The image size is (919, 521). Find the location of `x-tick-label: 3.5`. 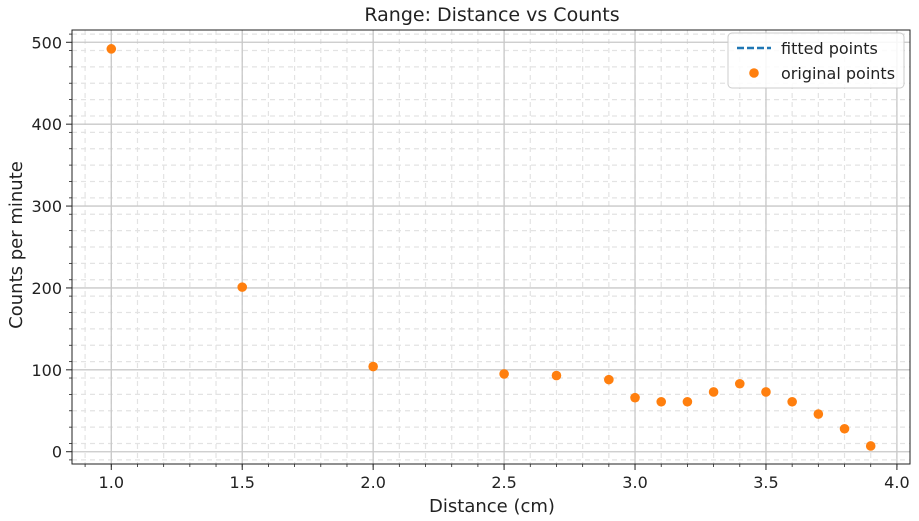

x-tick-label: 3.5 is located at coordinates (765, 482).